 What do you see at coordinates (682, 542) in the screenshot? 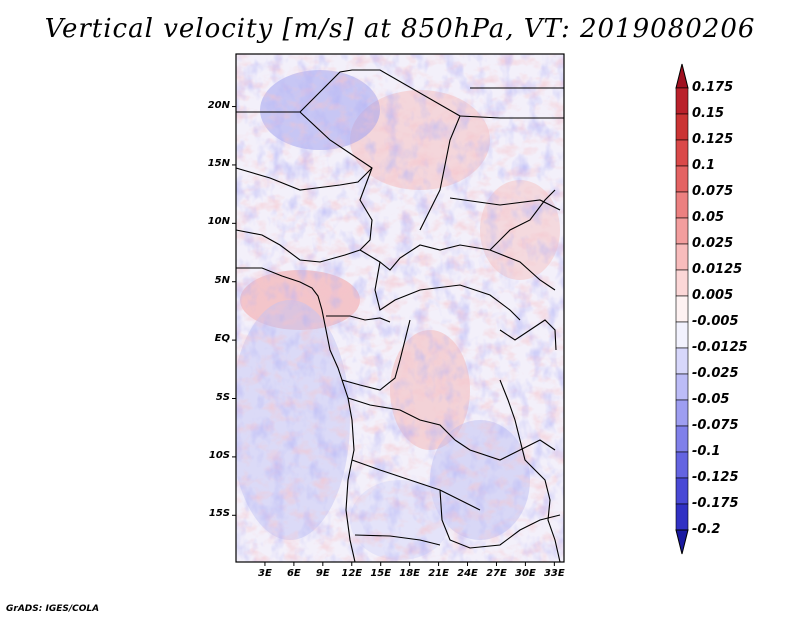
I see `colorbar-bottom-arrow` at bounding box center [682, 542].